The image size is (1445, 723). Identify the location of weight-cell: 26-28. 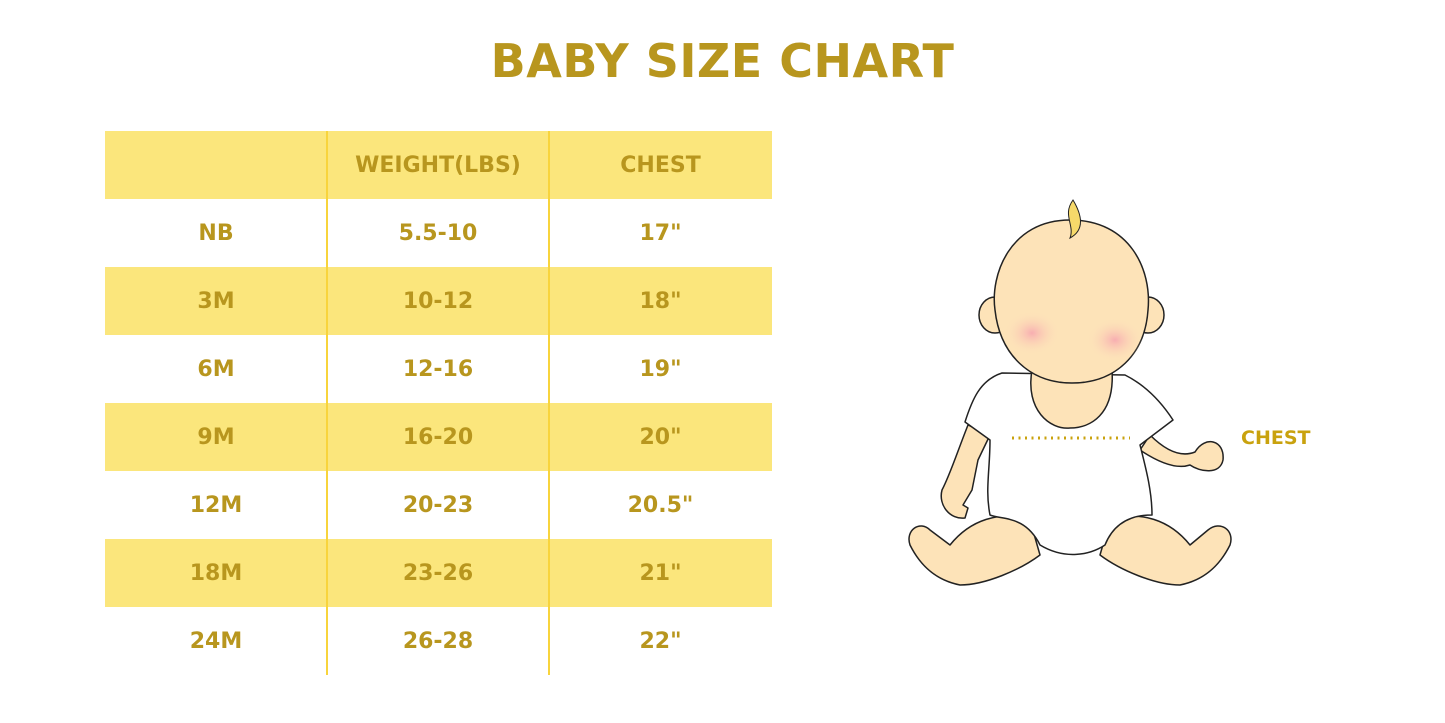
(438, 641).